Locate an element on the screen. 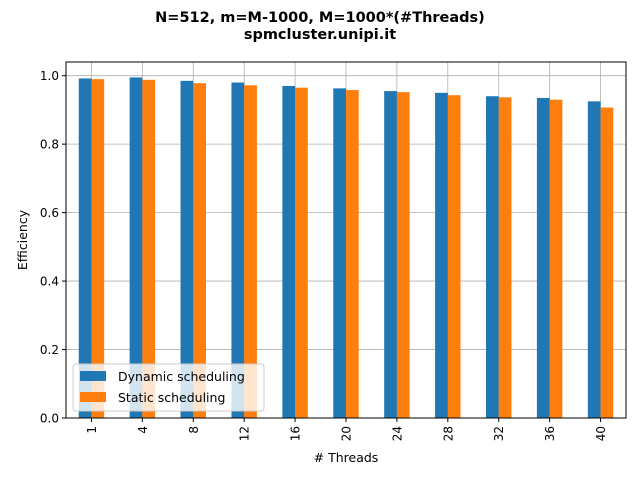 Image resolution: width=640 pixels, height=480 pixels. legend-label-static: Static scheduling is located at coordinates (171, 397).